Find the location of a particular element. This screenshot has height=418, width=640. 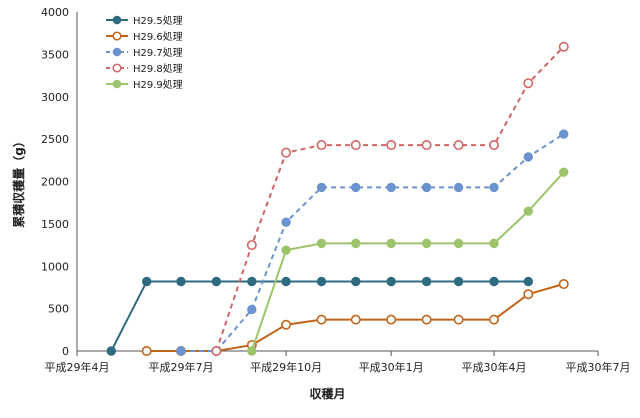

y-tick-label: 500 is located at coordinates (58, 309).